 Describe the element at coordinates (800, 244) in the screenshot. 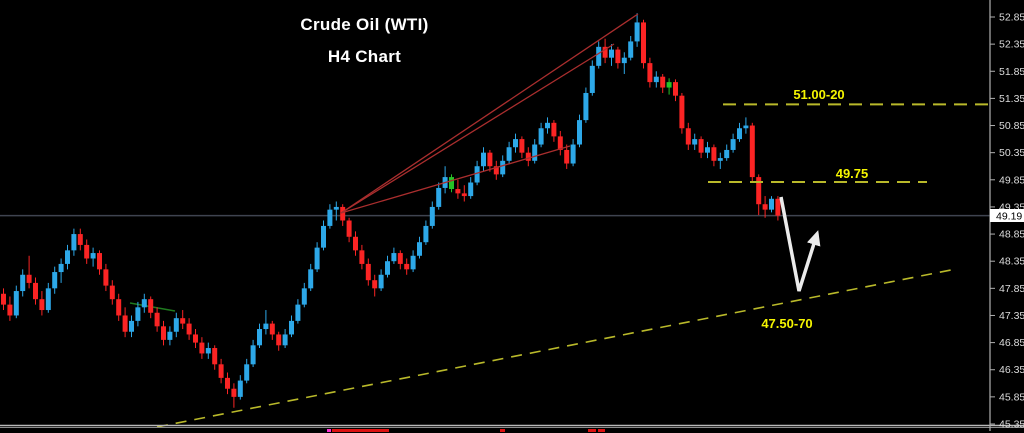

I see `projection-arrow` at that location.